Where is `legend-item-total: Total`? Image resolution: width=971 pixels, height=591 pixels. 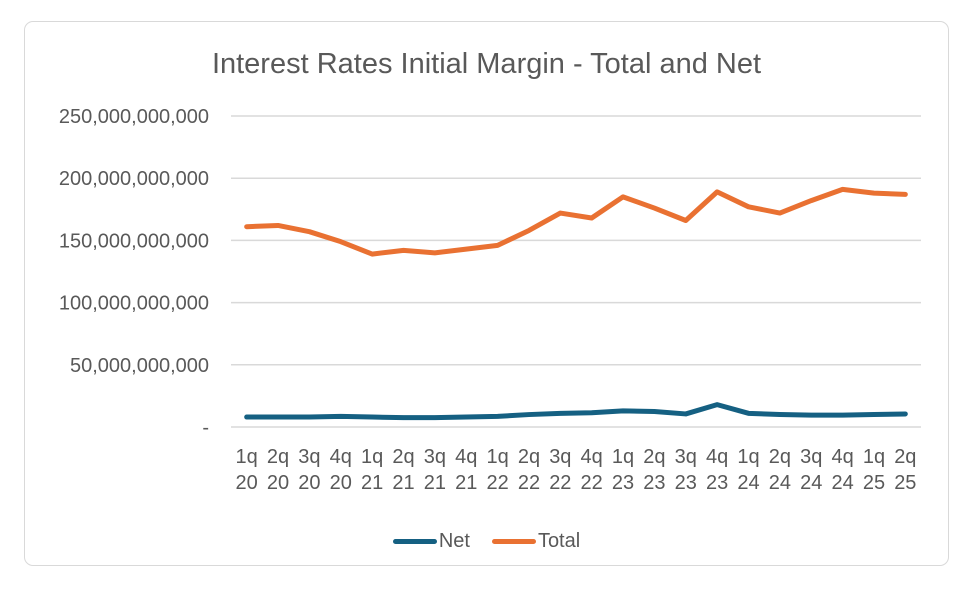 legend-item-total: Total is located at coordinates (536, 541).